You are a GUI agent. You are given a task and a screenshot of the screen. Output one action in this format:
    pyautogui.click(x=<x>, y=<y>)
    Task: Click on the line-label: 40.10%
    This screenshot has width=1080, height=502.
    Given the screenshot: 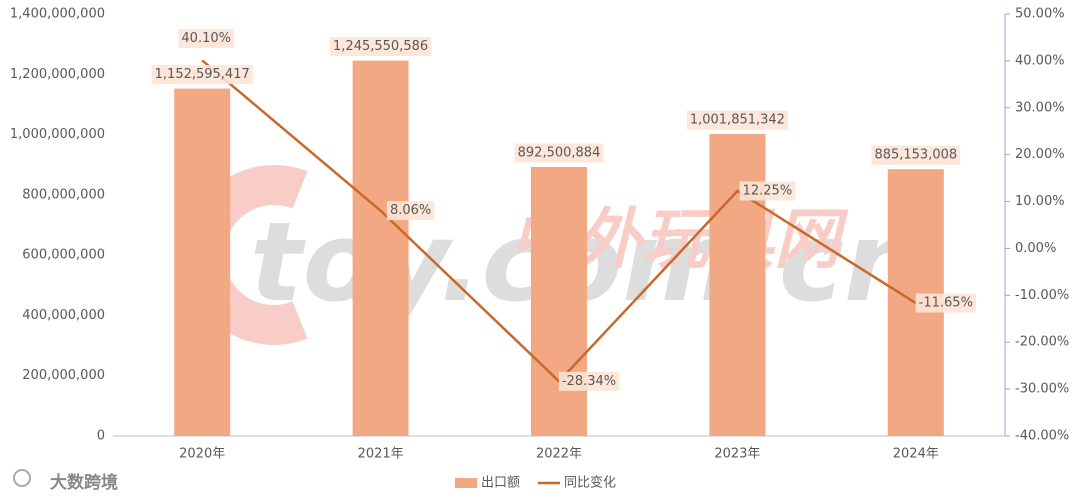 What is the action you would take?
    pyautogui.click(x=206, y=38)
    